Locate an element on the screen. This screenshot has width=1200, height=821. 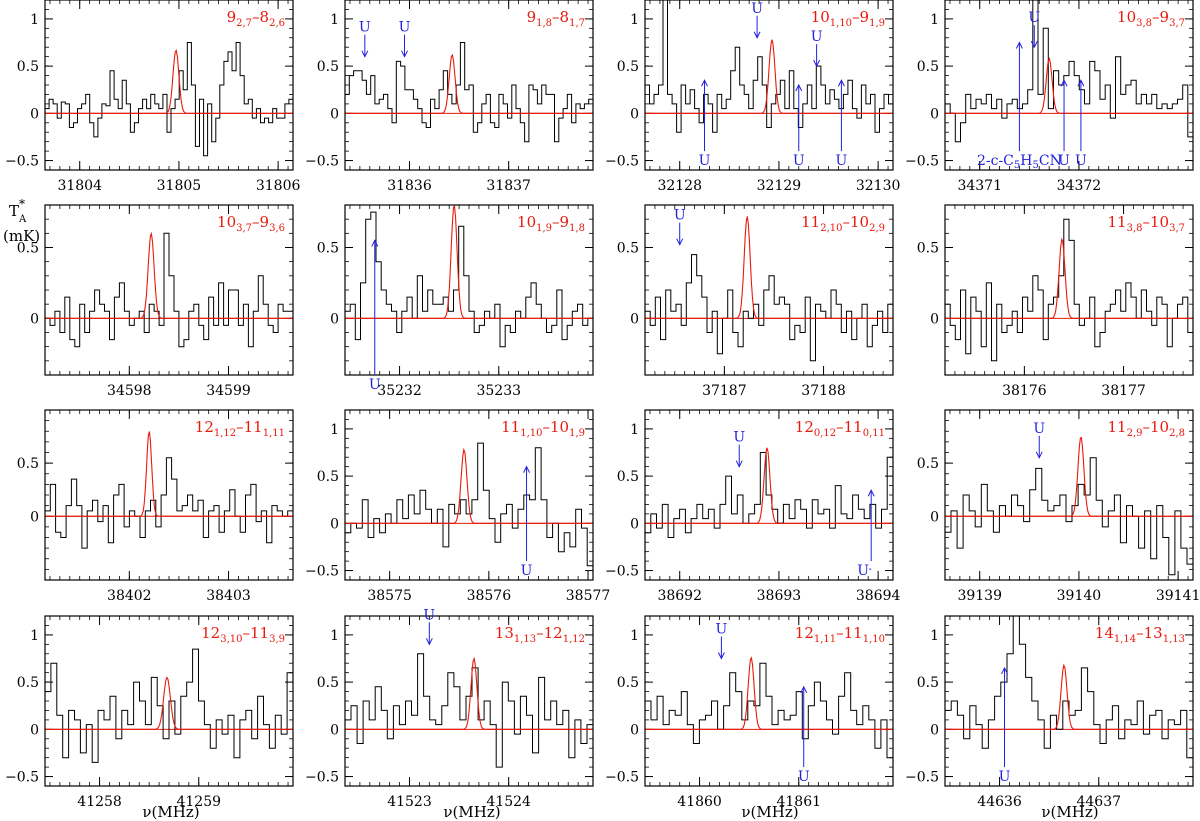
spectrum-panel-14: −0.5 0 0.5 1 41523 41524 131,13​–121,12​ U is located at coordinates (449, 708).